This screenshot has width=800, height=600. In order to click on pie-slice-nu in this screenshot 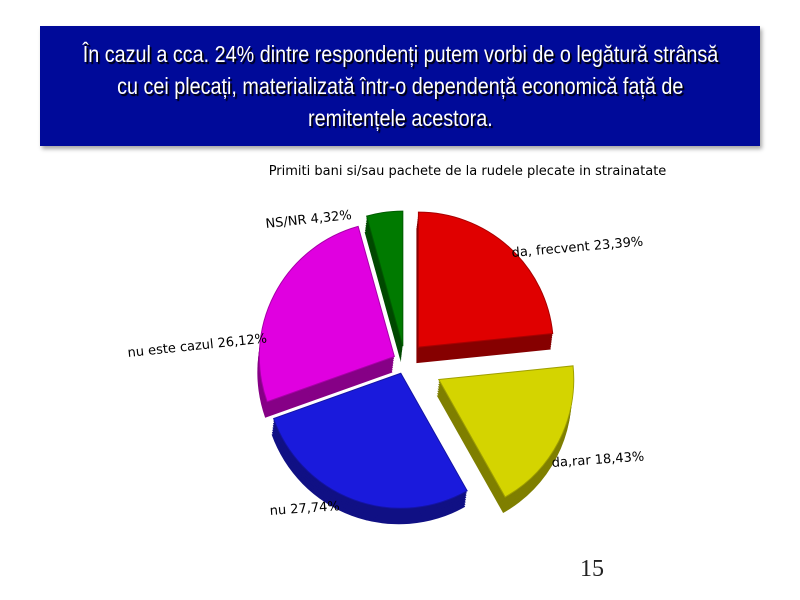, I will do `click(370, 440)`.